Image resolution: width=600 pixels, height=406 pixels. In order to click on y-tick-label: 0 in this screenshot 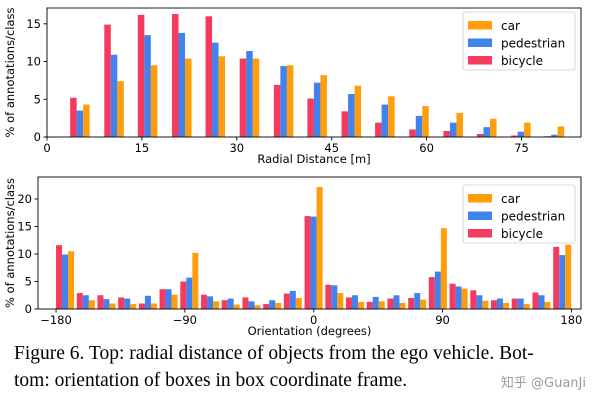, I will do `click(37, 137)`.